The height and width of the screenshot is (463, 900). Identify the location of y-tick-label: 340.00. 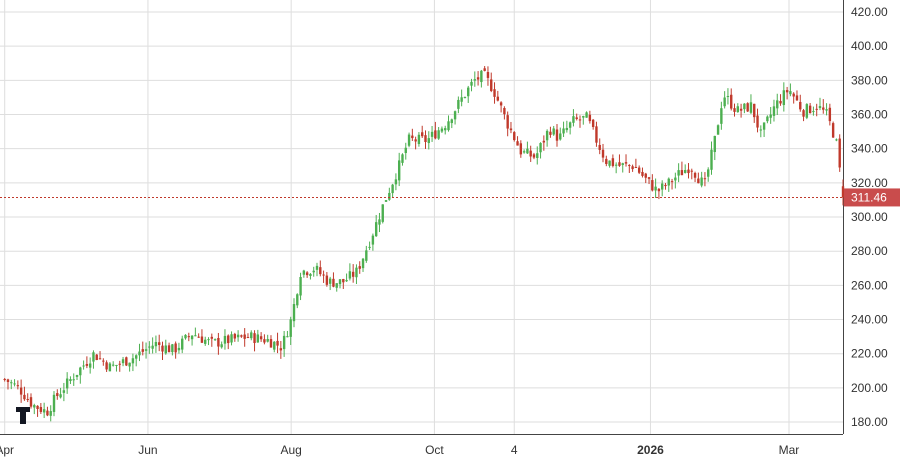
(869, 149).